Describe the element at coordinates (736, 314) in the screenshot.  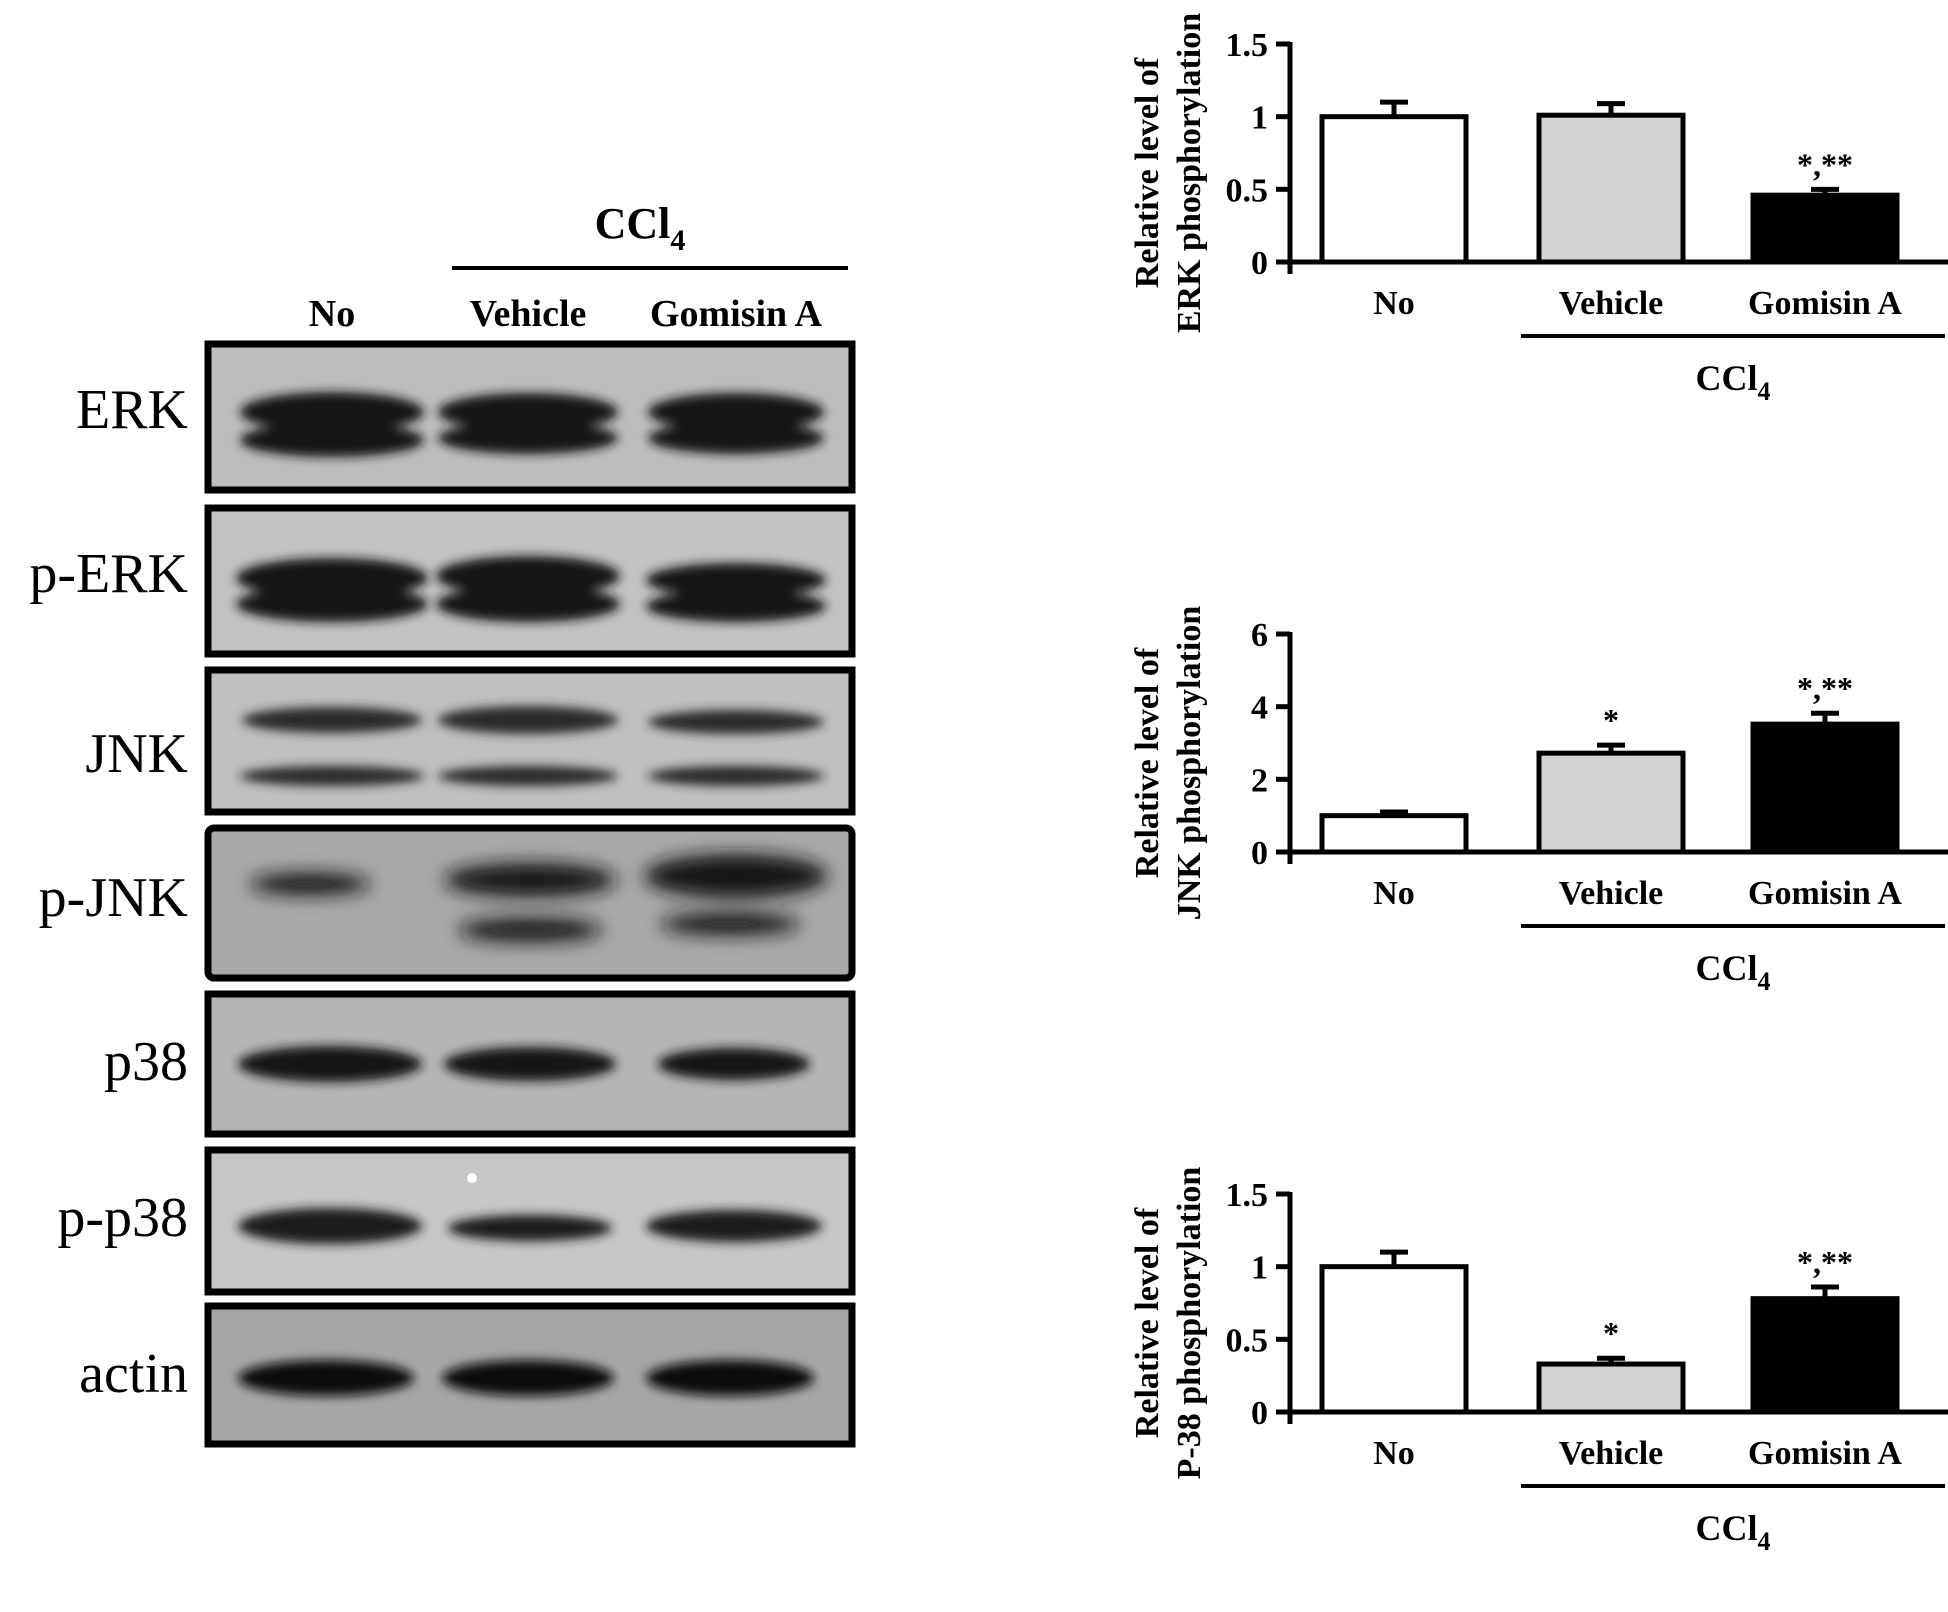
I see `blot-lane-label-gomisin: Gomisin A` at that location.